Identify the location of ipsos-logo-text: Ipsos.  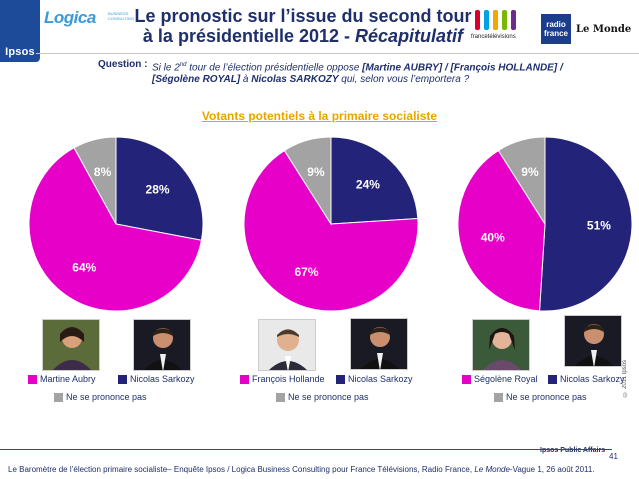
(20, 52).